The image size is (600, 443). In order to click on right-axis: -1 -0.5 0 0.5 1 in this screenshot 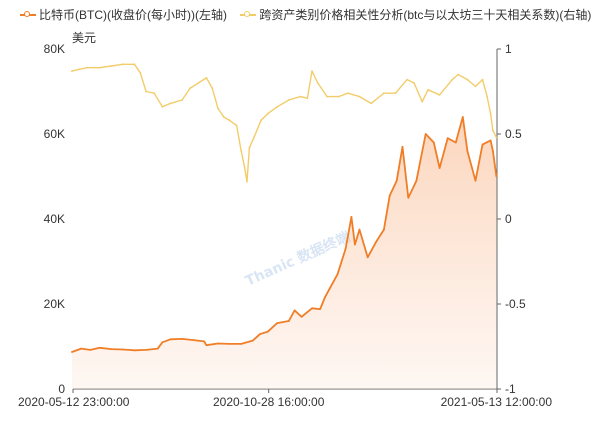, I will do `click(511, 219)`.